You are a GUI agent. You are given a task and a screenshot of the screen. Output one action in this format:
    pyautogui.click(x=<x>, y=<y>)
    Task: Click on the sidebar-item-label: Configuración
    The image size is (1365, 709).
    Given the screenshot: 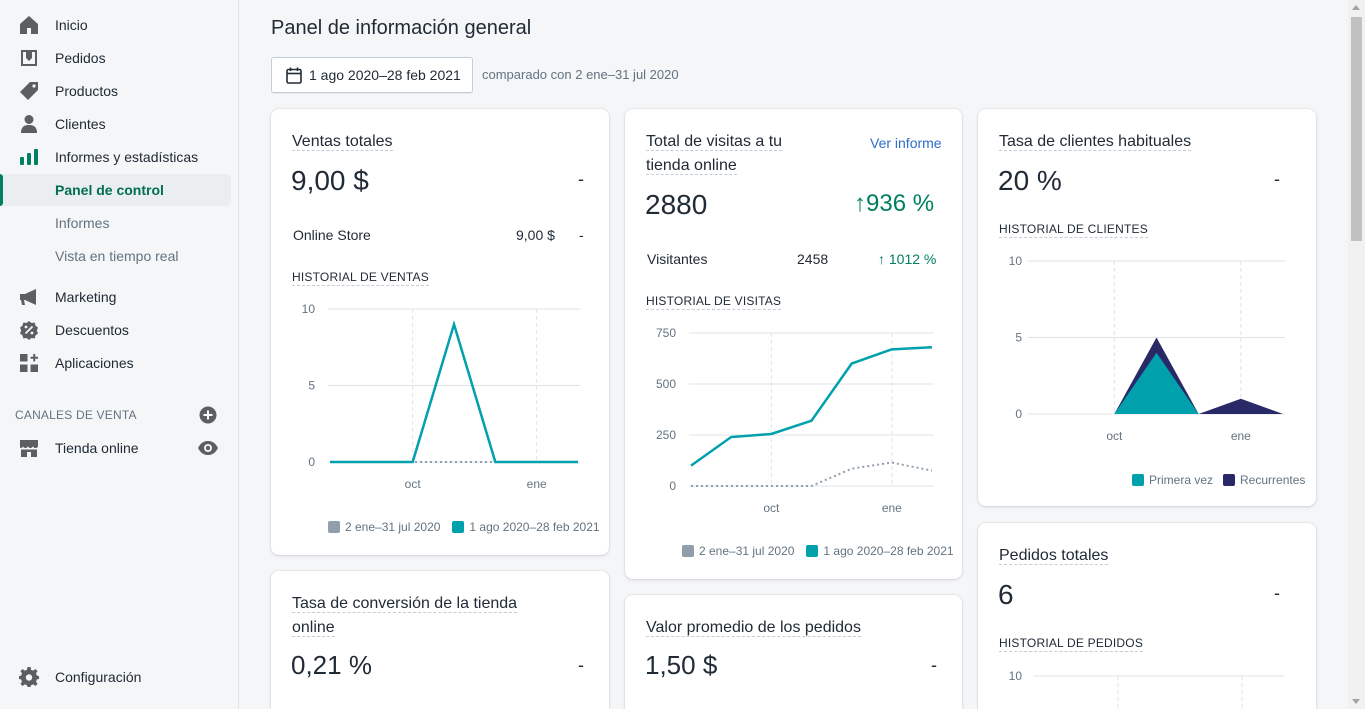 What is the action you would take?
    pyautogui.click(x=98, y=677)
    